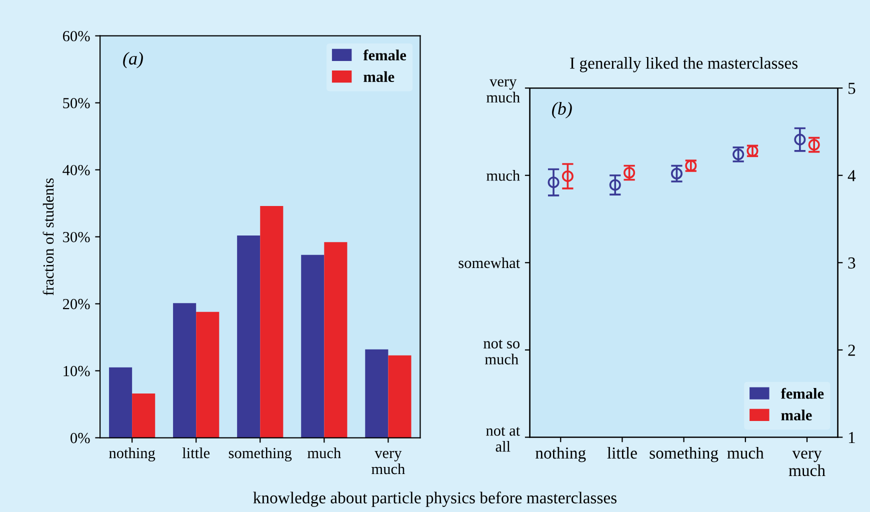 The height and width of the screenshot is (512, 870). I want to click on y-tick-label: 50%, so click(76, 103).